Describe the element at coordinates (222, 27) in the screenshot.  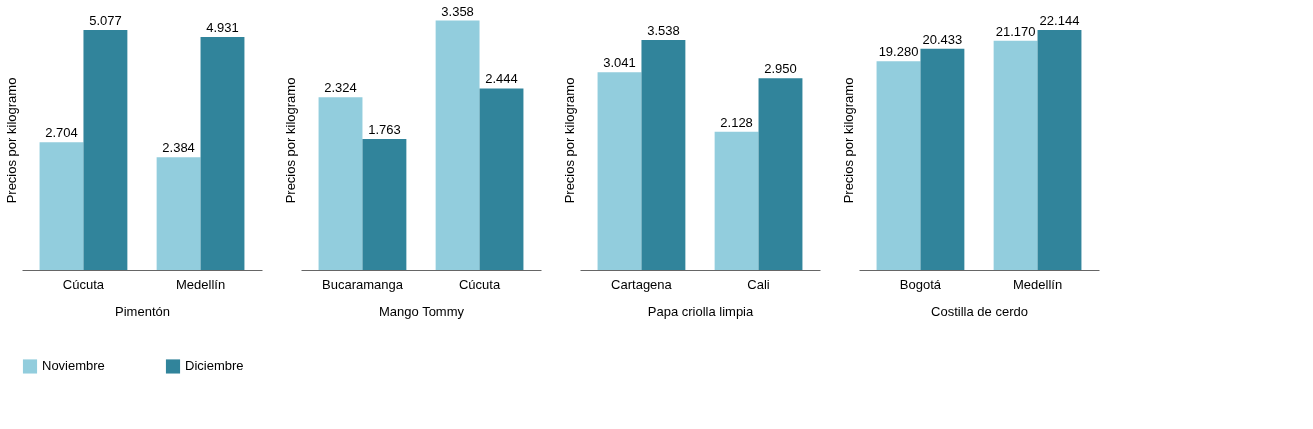
I see `data-label: 4.931` at that location.